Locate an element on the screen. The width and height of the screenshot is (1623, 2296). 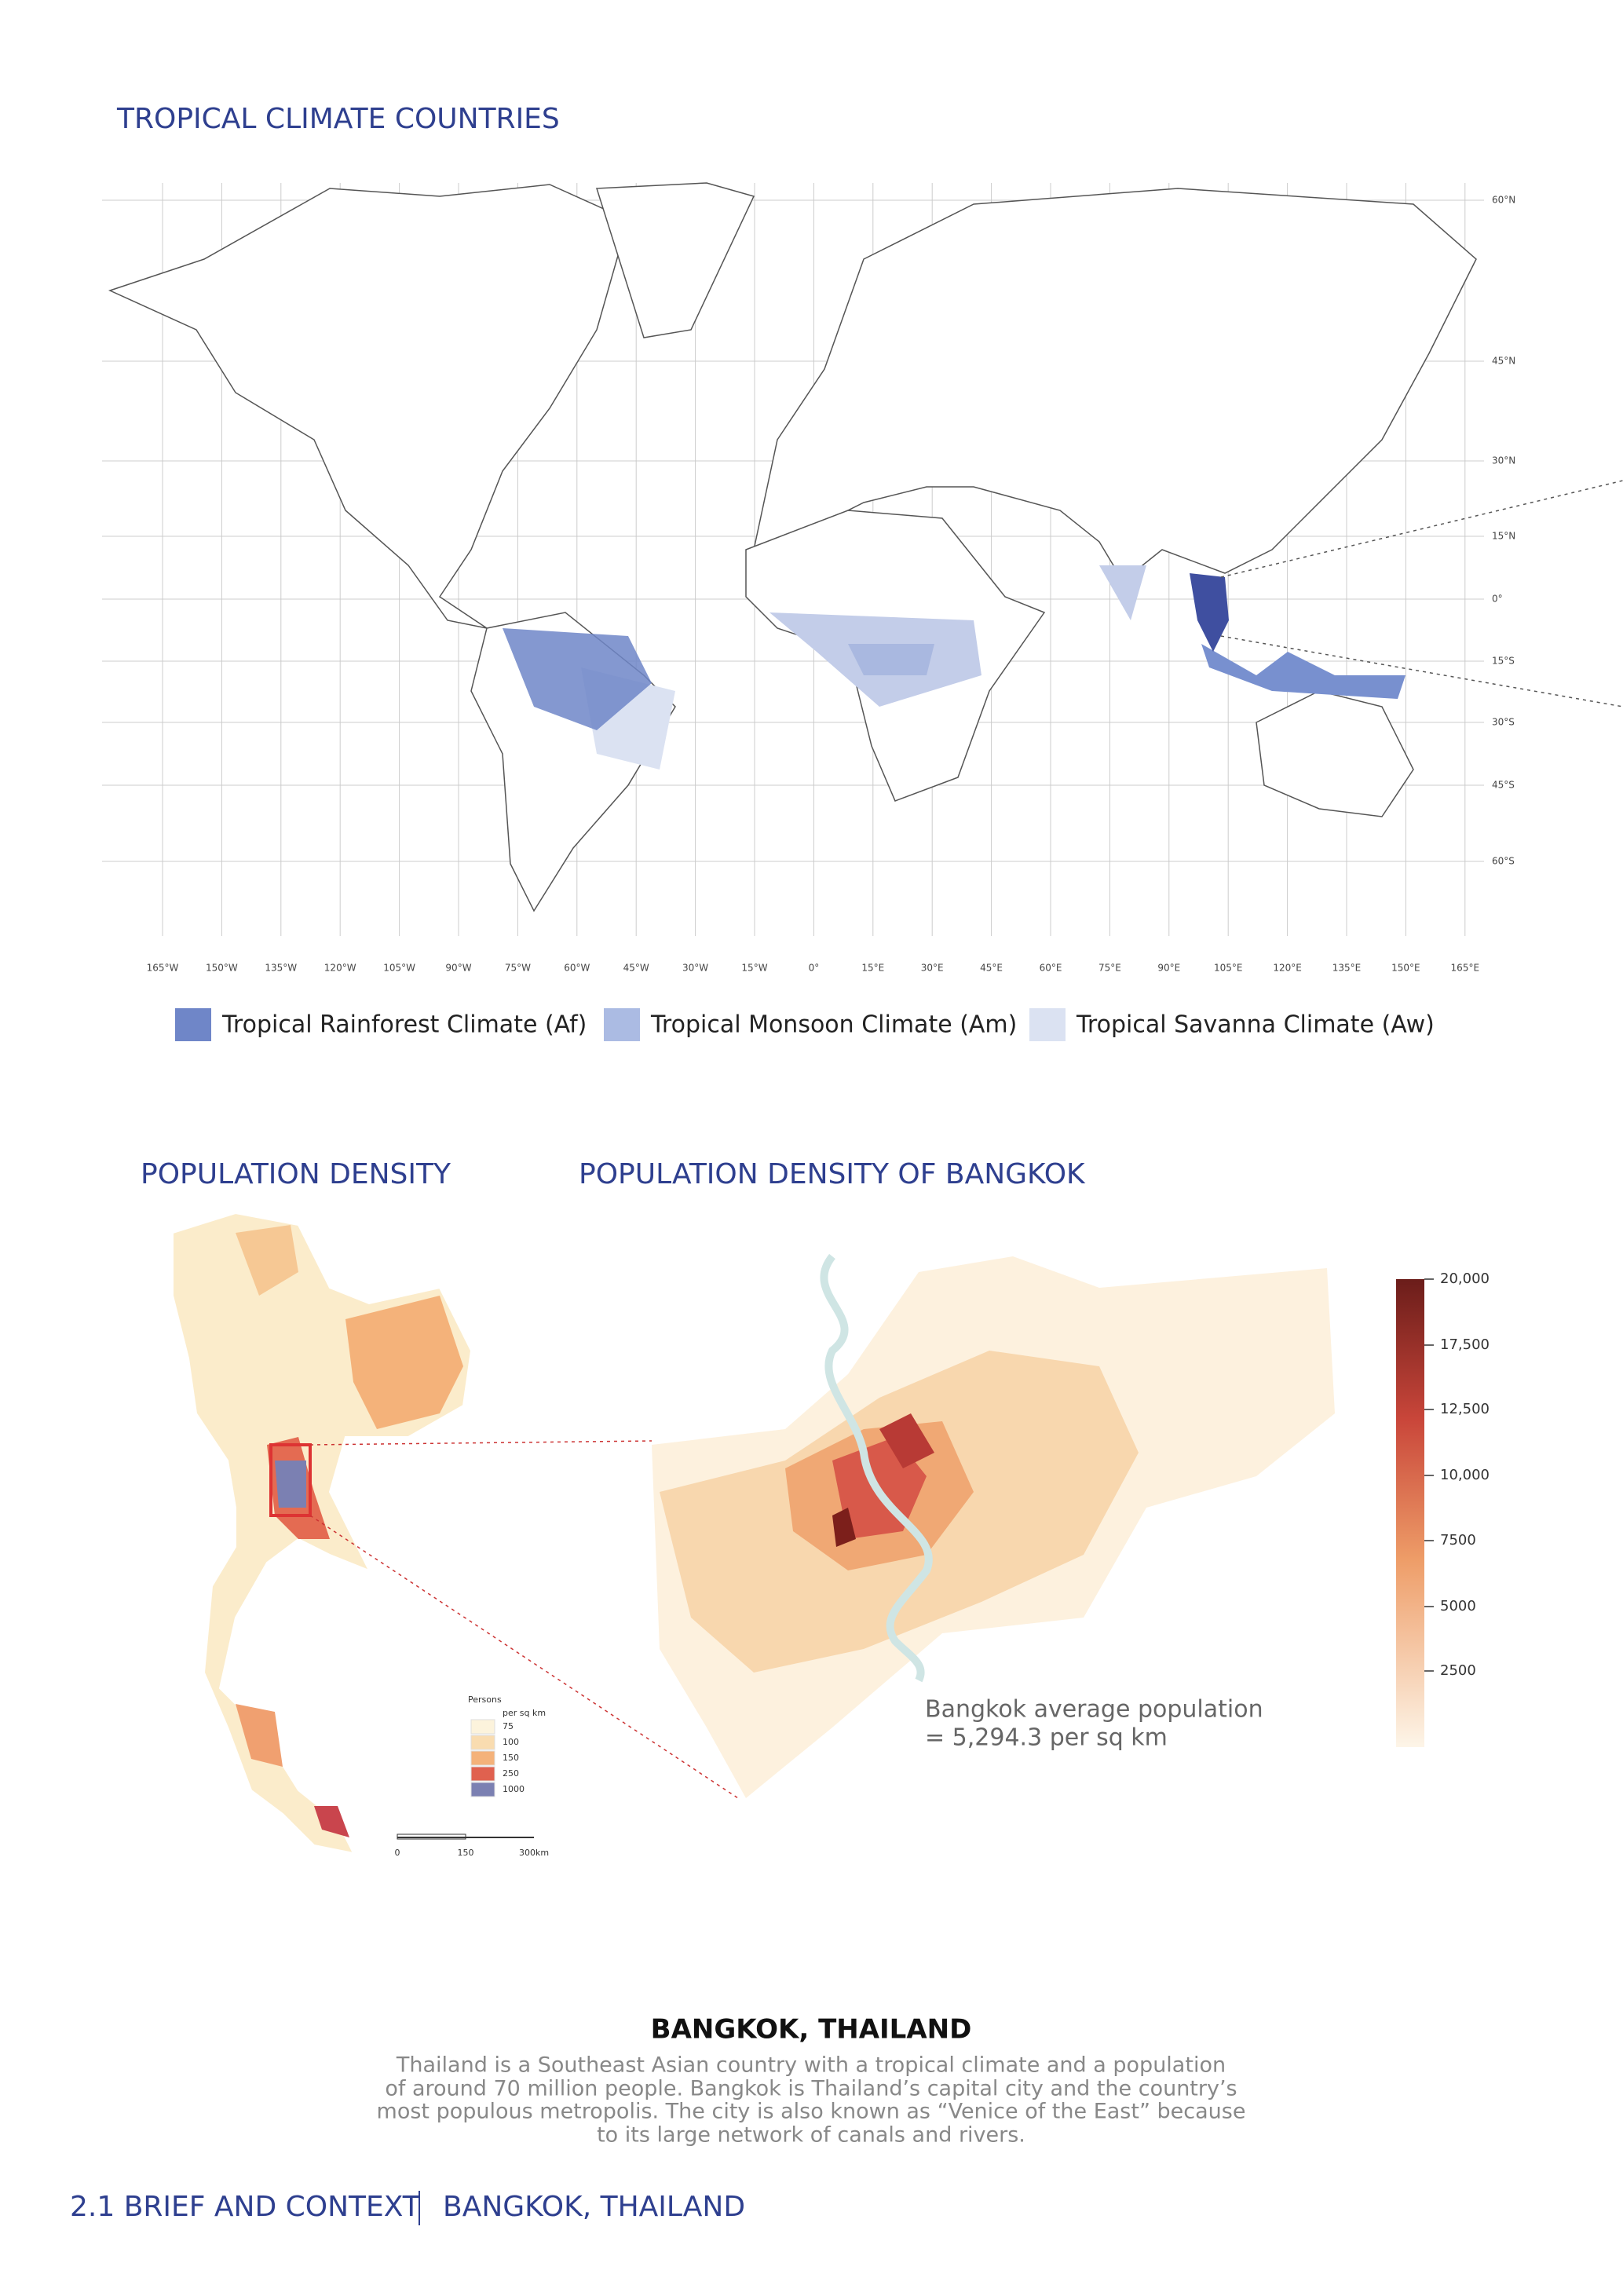
legend-label: 75 is located at coordinates (508, 1726).